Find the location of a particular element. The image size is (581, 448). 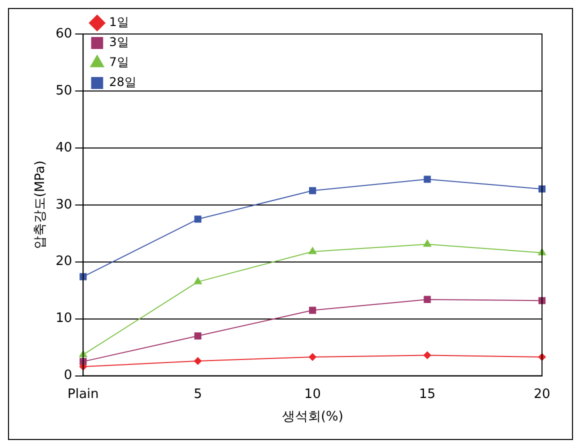

y-tick-label: 30 is located at coordinates (64, 204).